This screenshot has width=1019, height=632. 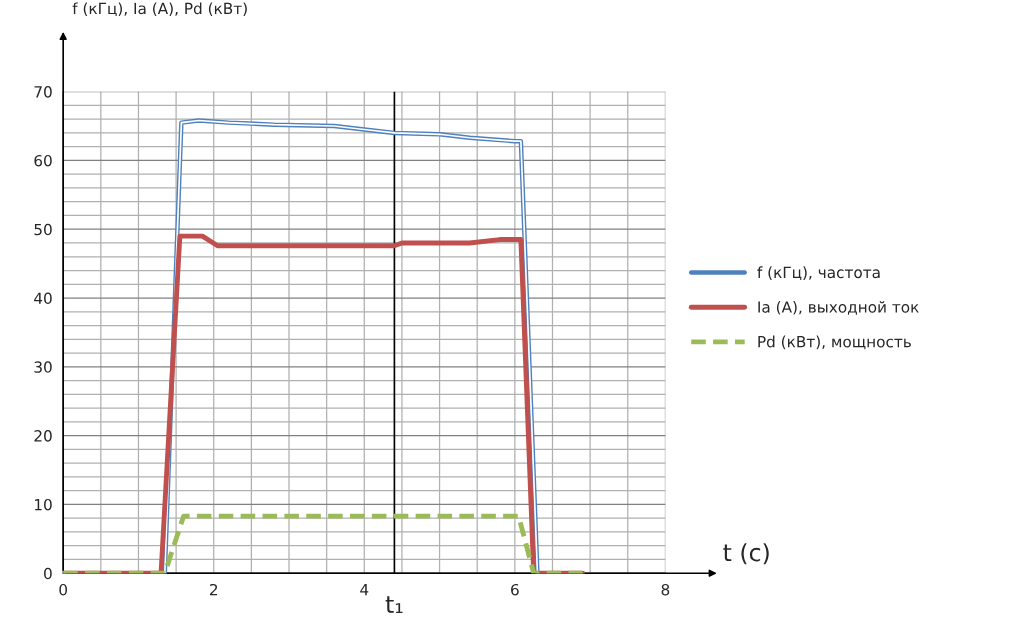 What do you see at coordinates (834, 342) in the screenshot?
I see `legend-label: Pd (кВт), мощность` at bounding box center [834, 342].